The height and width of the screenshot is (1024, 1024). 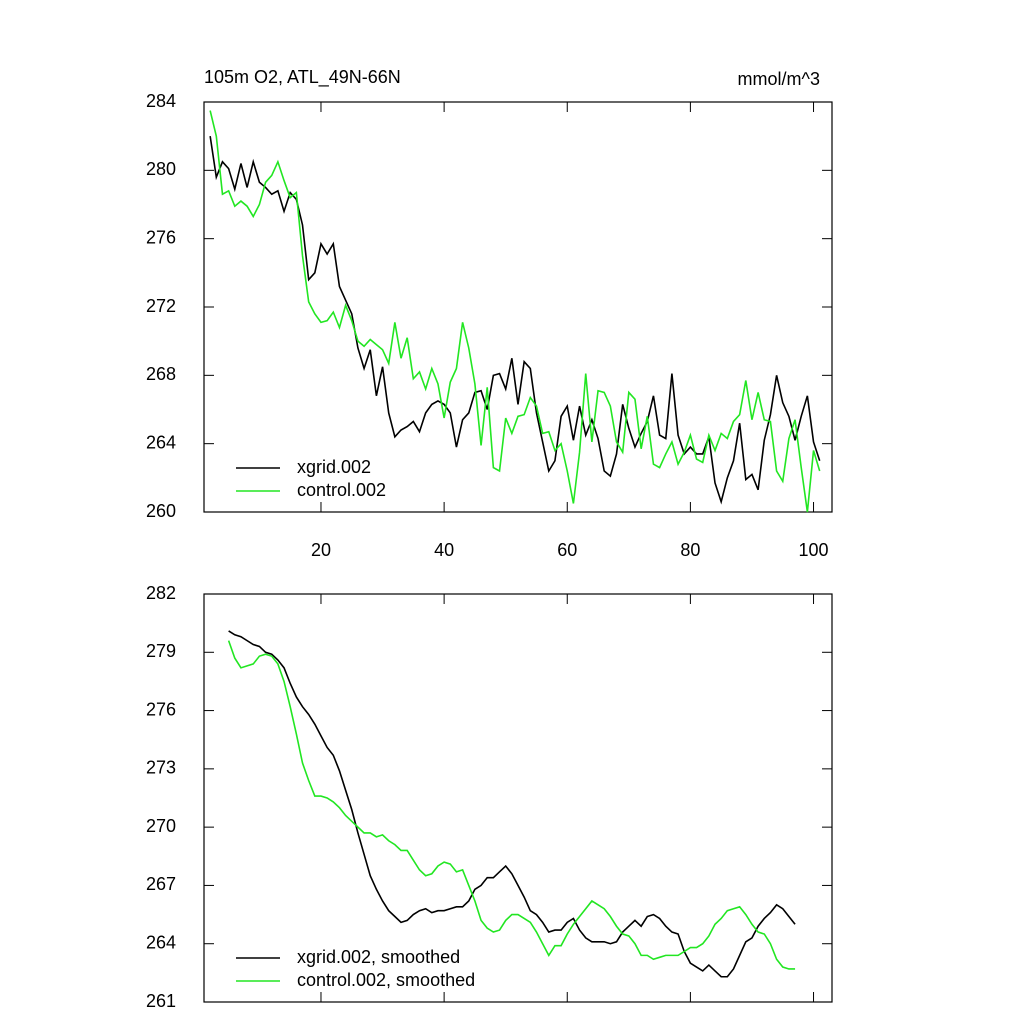 What do you see at coordinates (161, 651) in the screenshot?
I see `y-tick-label: 279` at bounding box center [161, 651].